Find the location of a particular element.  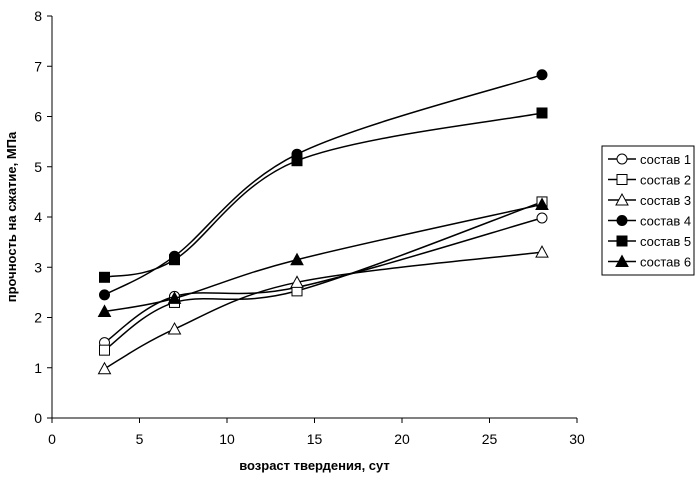

legend-item: состав 5 is located at coordinates (649, 241).